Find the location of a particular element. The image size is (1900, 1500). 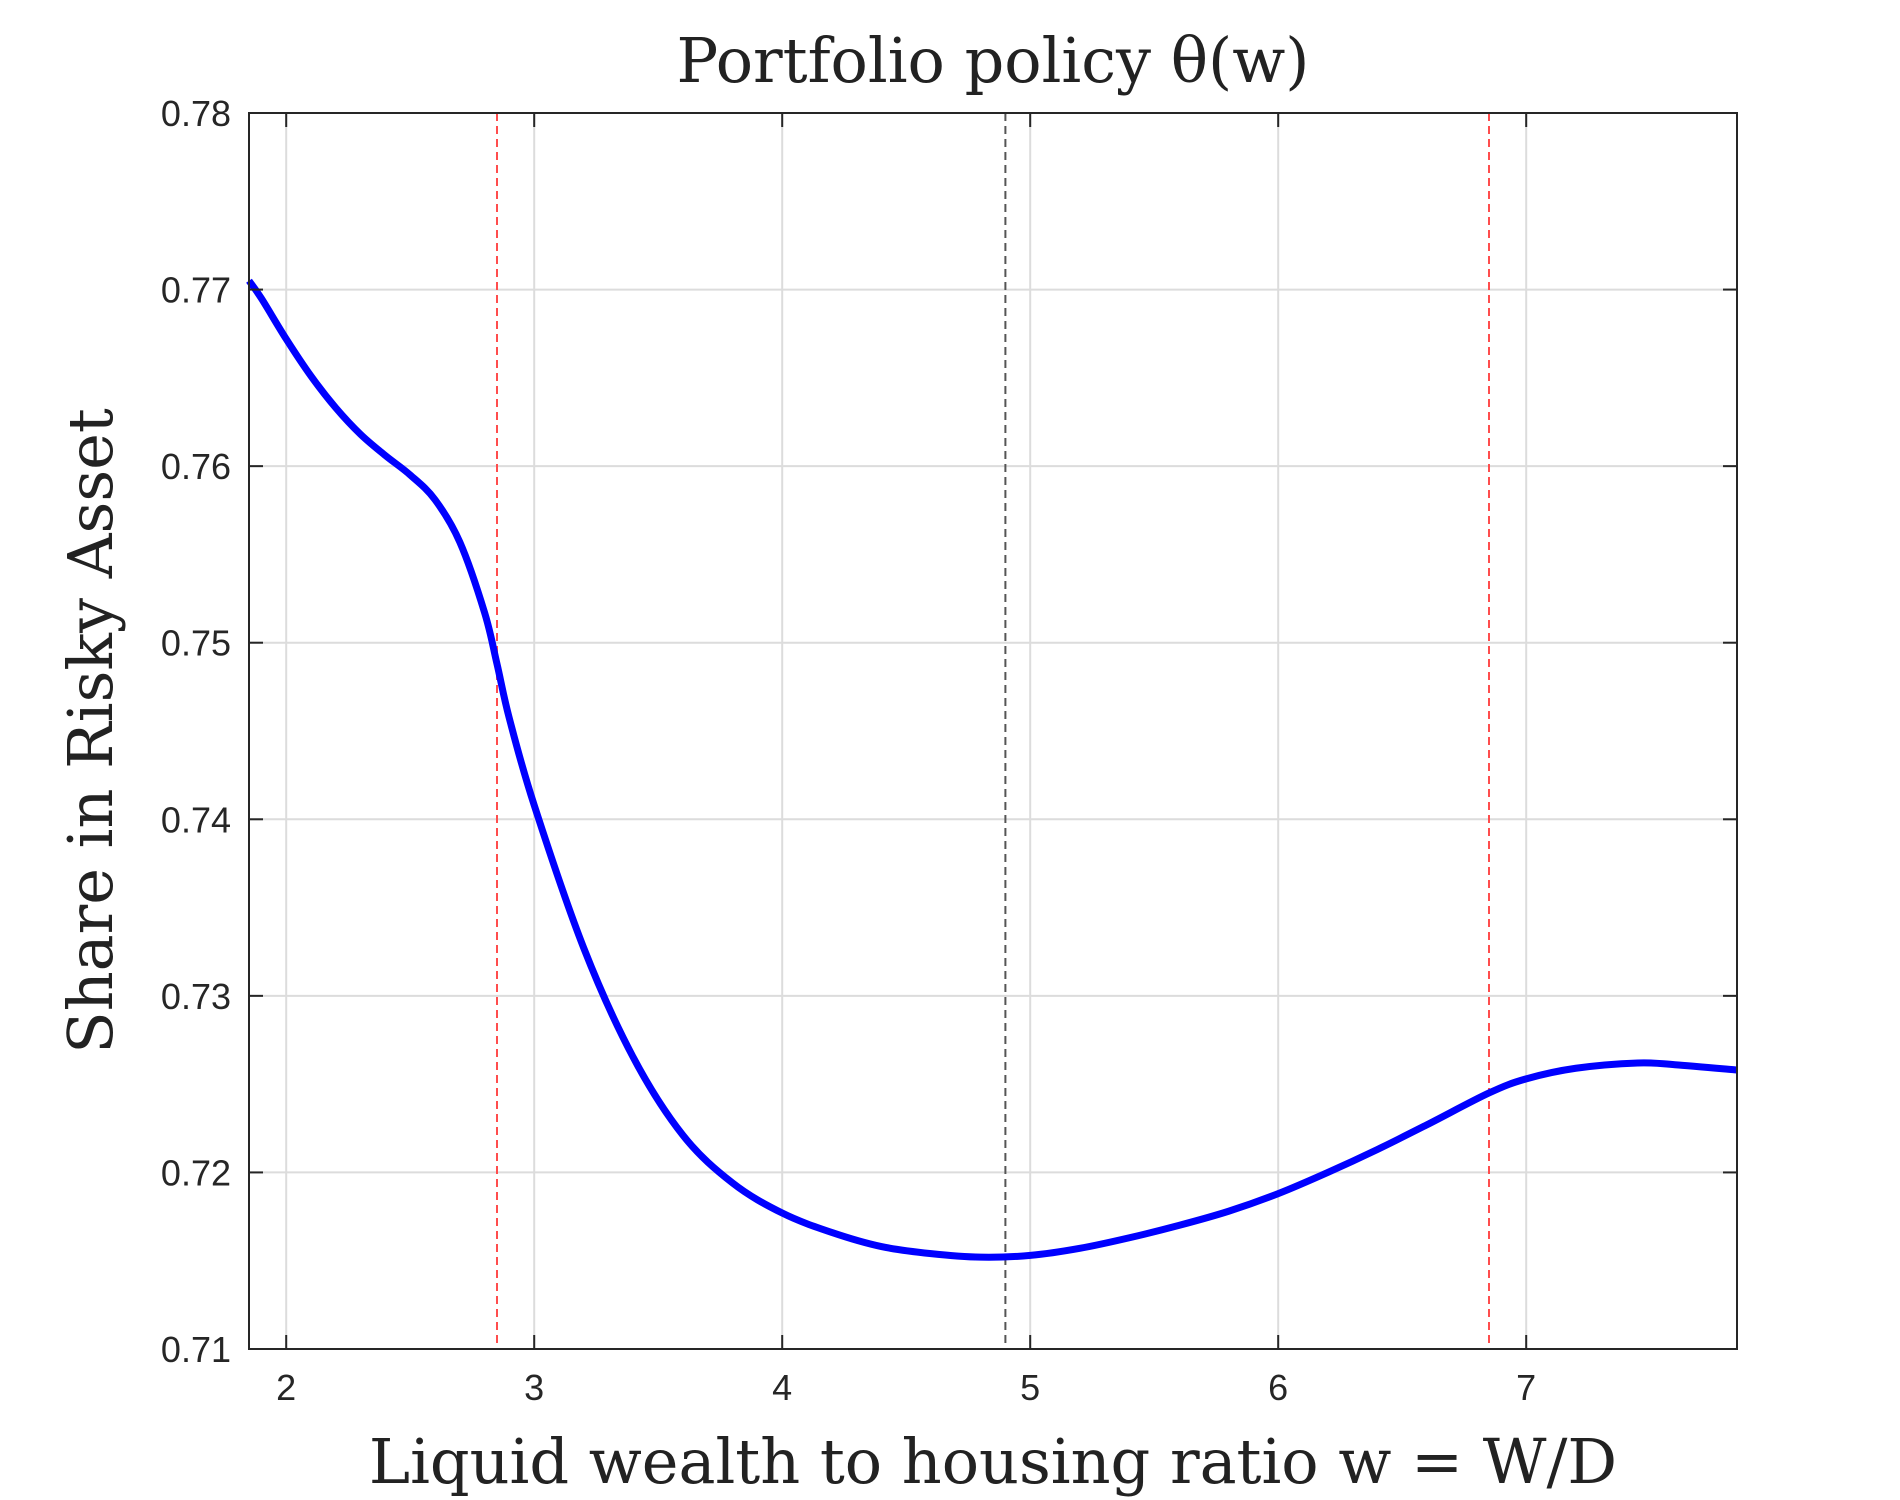

y-tick-label: 0.72 is located at coordinates (196, 1172).